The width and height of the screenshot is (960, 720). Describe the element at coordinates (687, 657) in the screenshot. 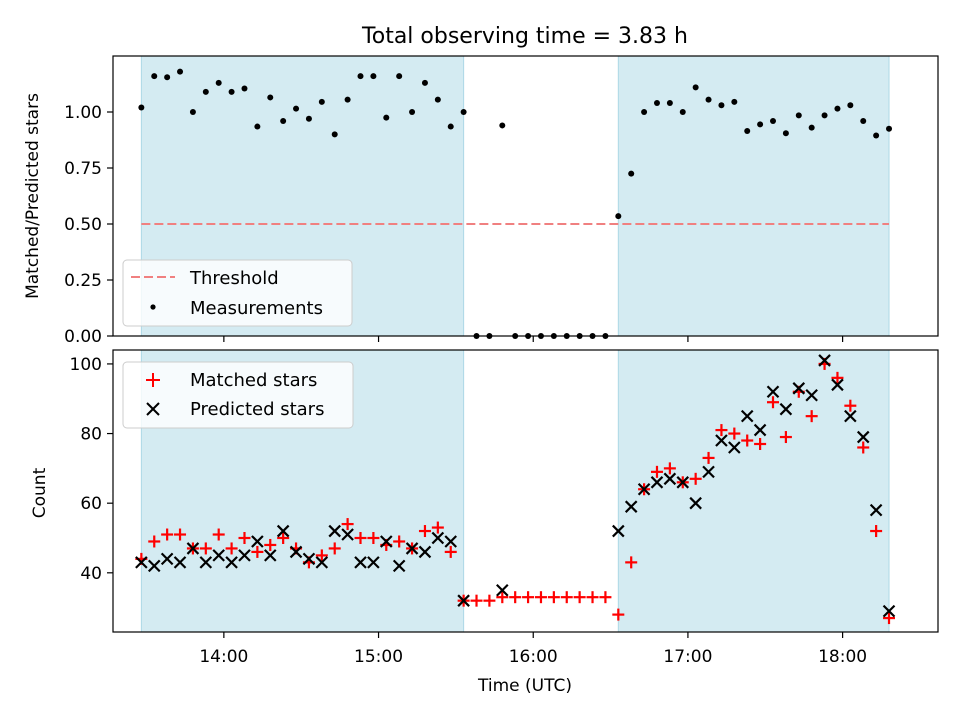

I see `x-tick-label: 17:00` at that location.